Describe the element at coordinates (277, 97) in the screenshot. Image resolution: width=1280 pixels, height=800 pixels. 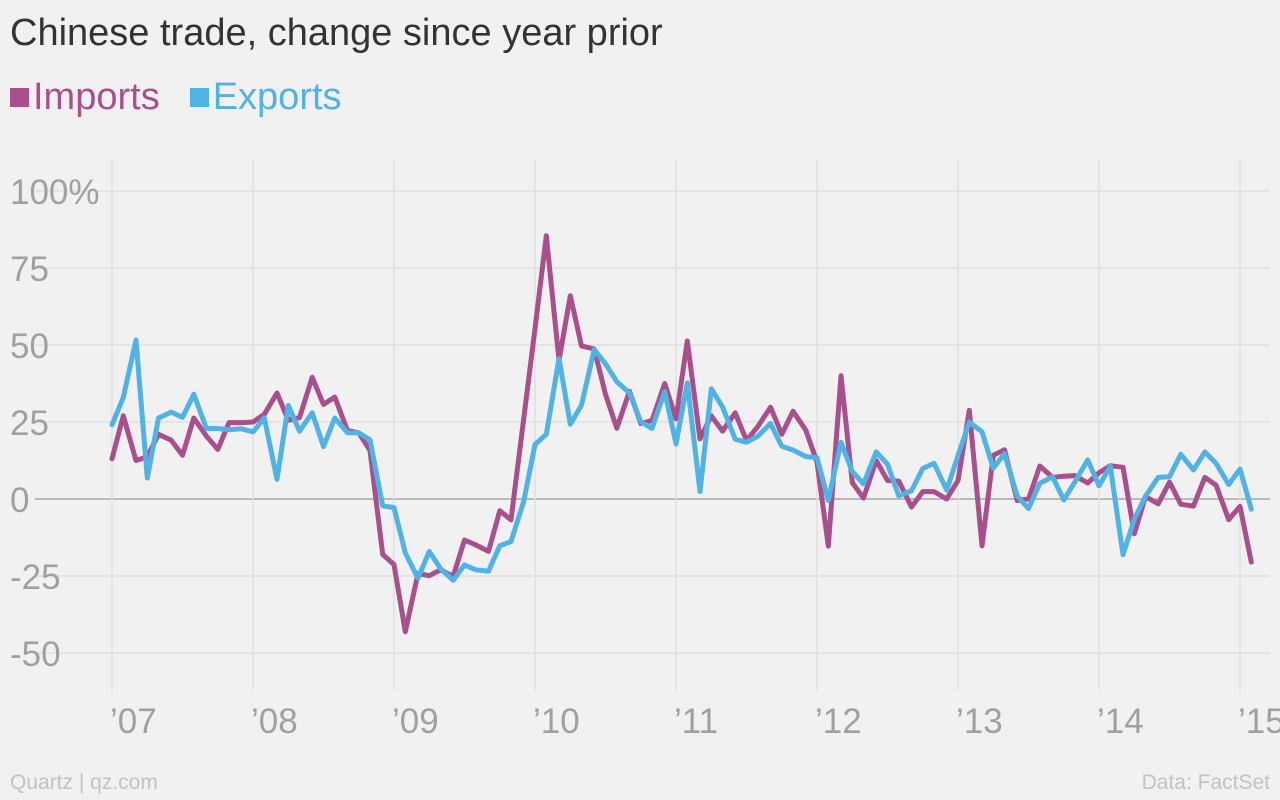
I see `legend-label-exports: Exports` at that location.